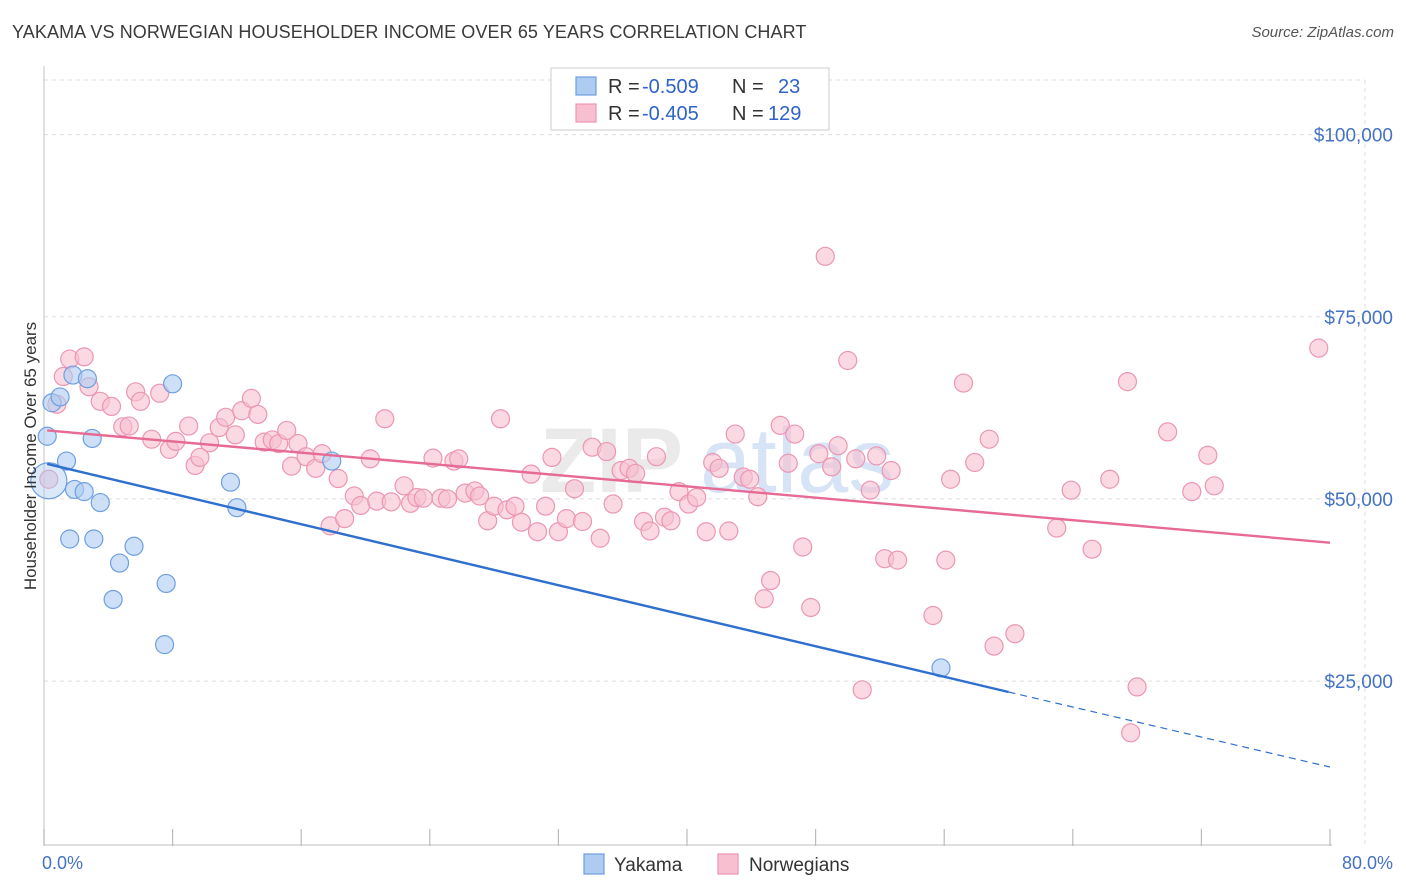 Image resolution: width=1406 pixels, height=892 pixels. I want to click on y-tick-label: $100,000, so click(1353, 136).